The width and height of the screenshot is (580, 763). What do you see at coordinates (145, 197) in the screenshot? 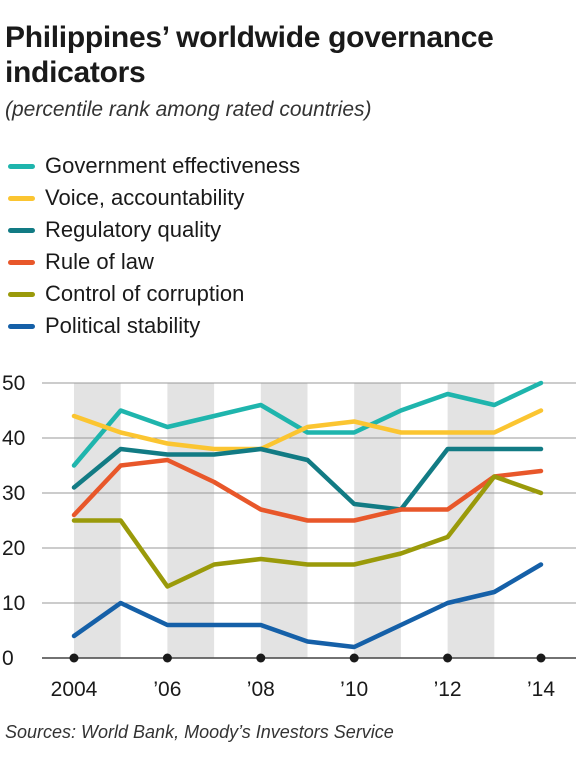
I see `legend-label: Voice, accountability` at bounding box center [145, 197].